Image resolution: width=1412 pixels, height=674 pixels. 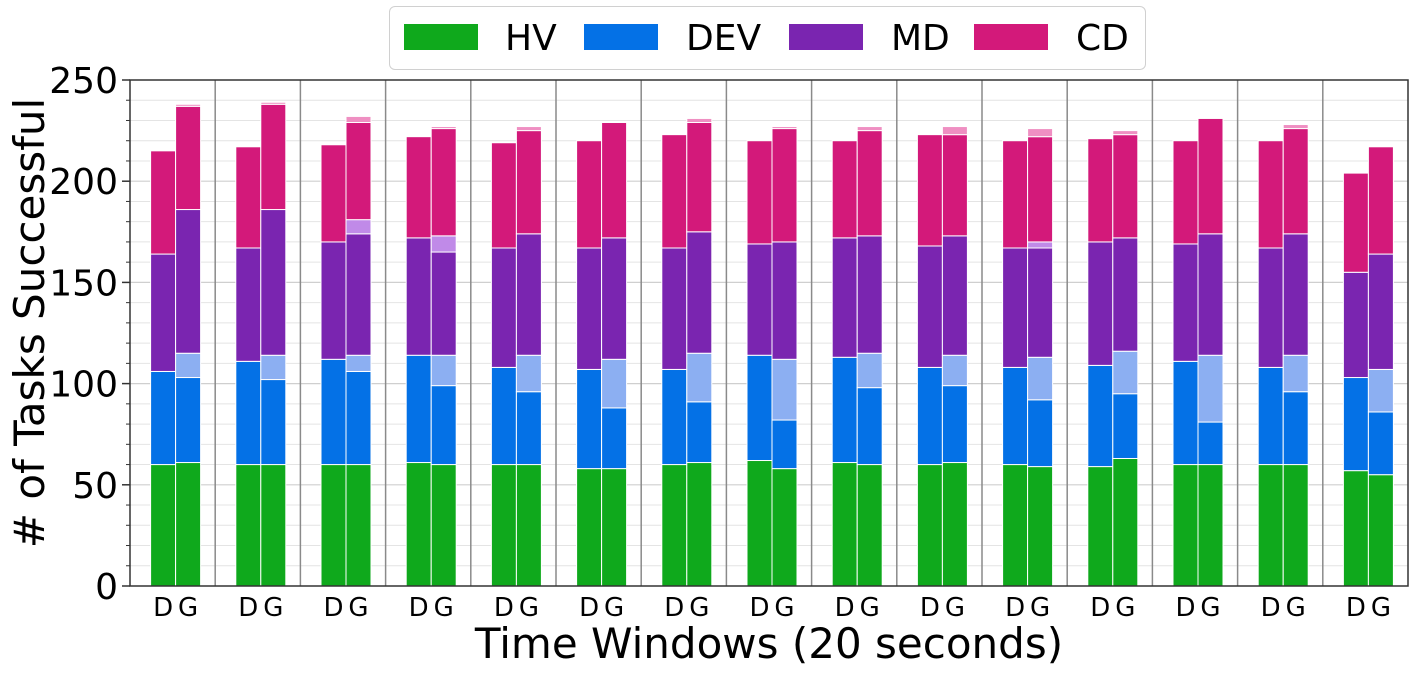 I want to click on x-axis-label: Time Windows (20 seconds), so click(x=768, y=643).